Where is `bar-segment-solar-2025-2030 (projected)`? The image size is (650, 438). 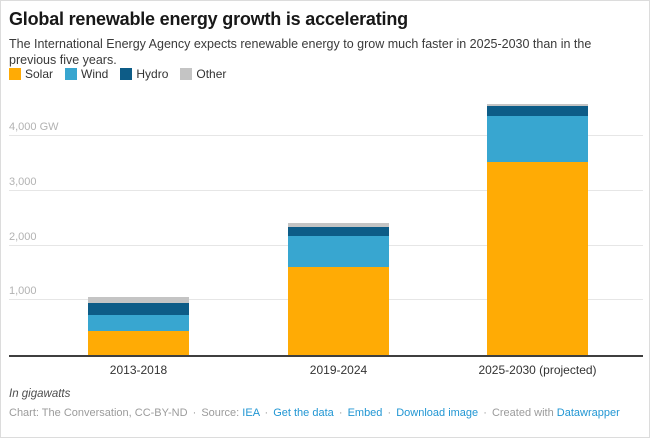
bar-segment-solar-2025-2030 (projected) is located at coordinates (537, 258).